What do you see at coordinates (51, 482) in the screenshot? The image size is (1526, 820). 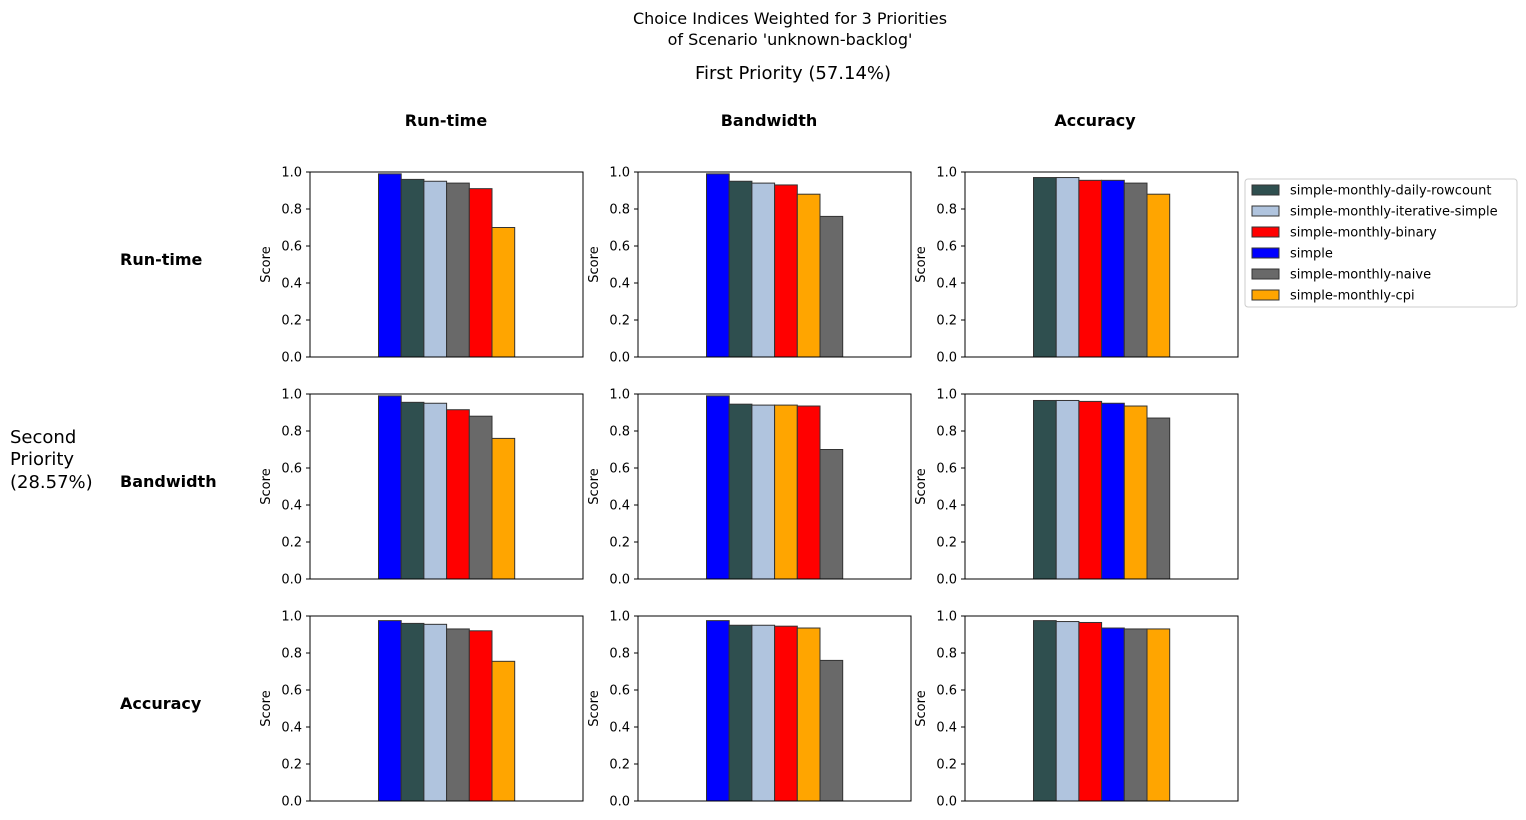 I see `second-priority-line3: (28.57%)` at bounding box center [51, 482].